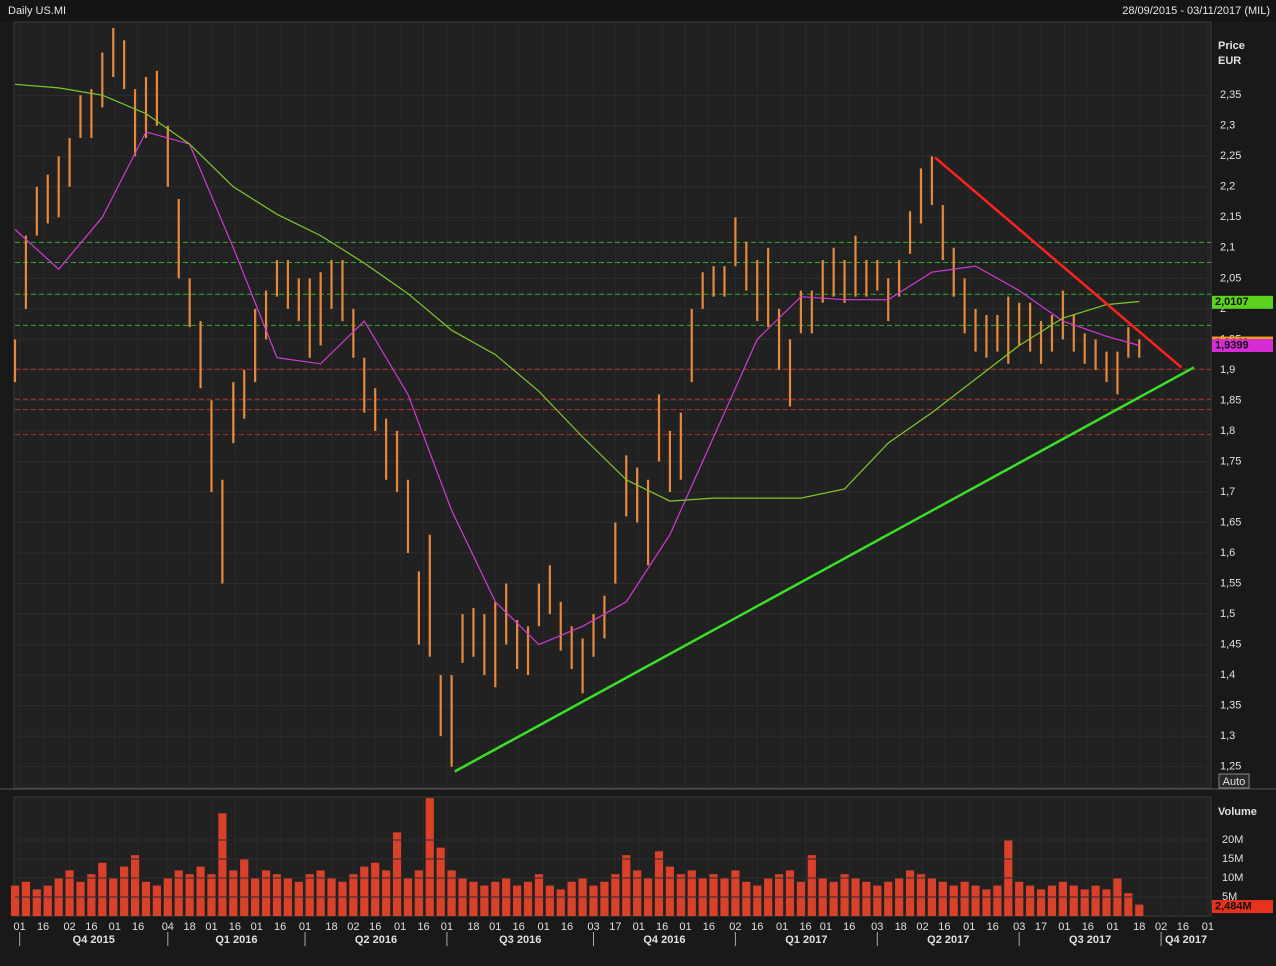  What do you see at coordinates (1230, 156) in the screenshot?
I see `y-tick-label: 2,25` at bounding box center [1230, 156].